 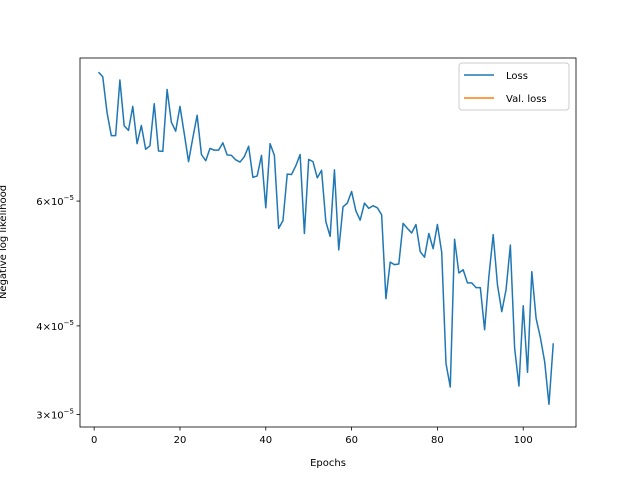 What do you see at coordinates (58, 307) in the screenshot?
I see `y-axis-ticks: 3×10⁻⁵ 4×10⁻⁵ 6×10⁻⁵` at bounding box center [58, 307].